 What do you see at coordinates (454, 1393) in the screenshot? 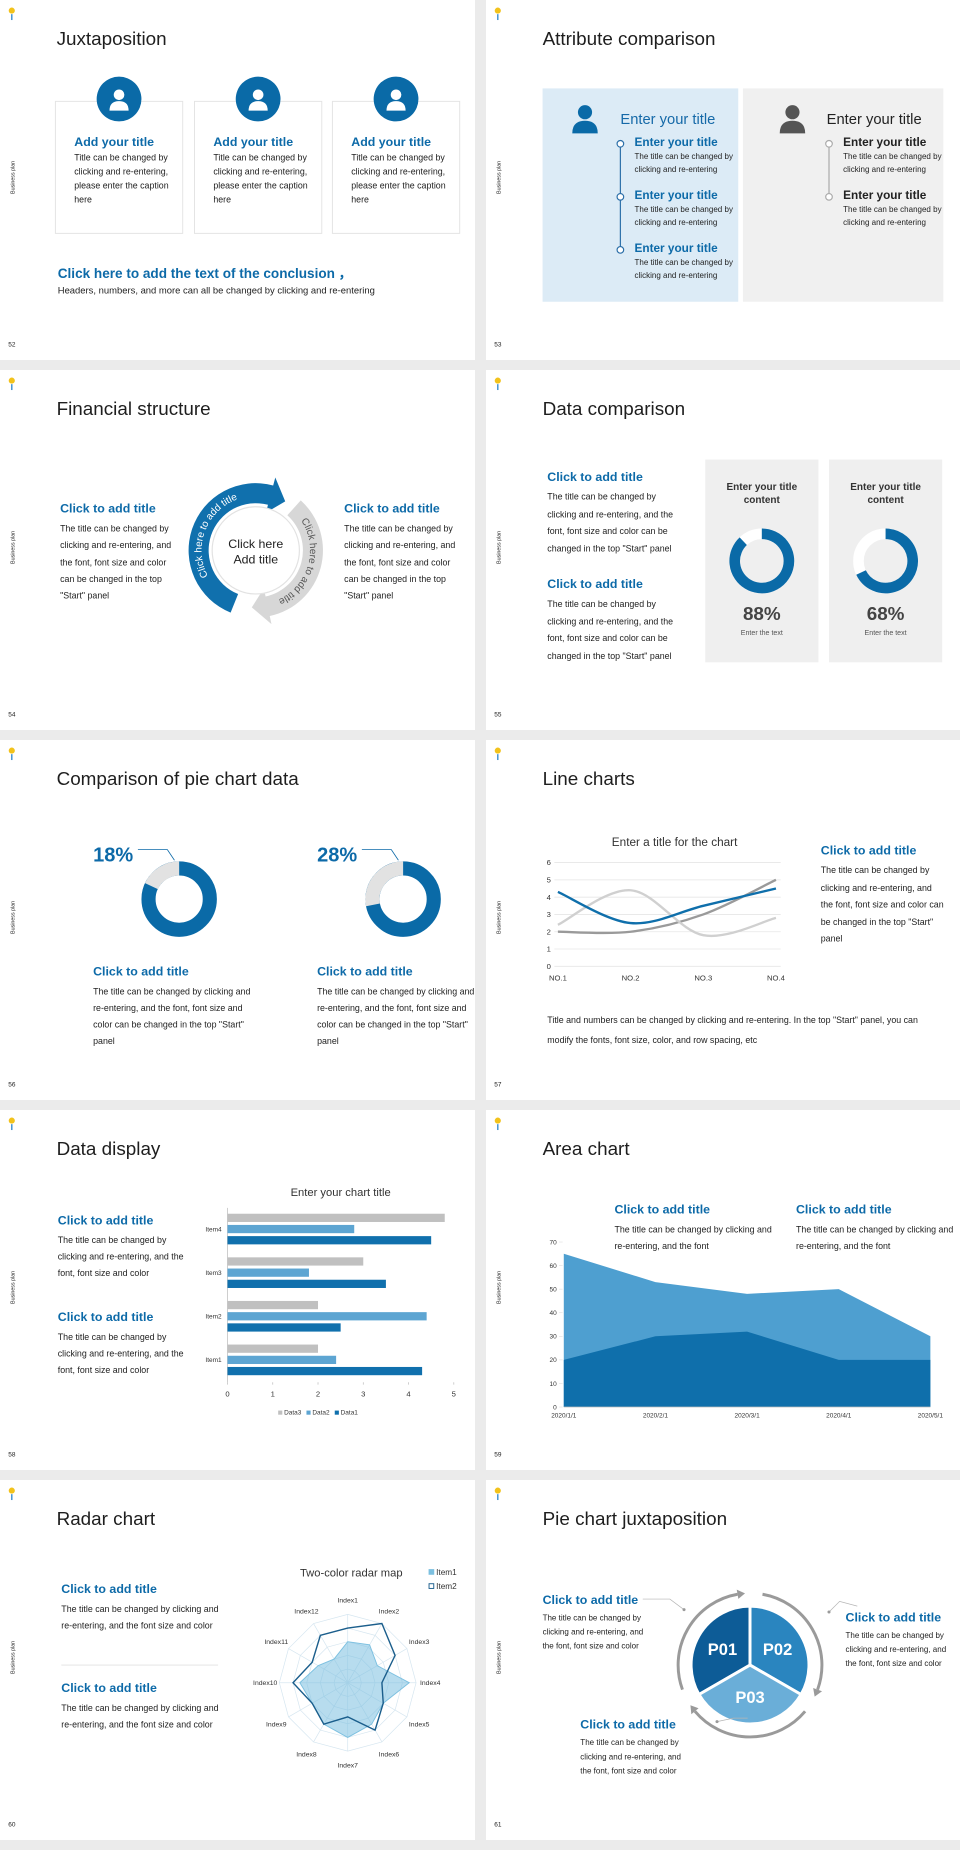
I see `x-tick-label: 5` at bounding box center [454, 1393].